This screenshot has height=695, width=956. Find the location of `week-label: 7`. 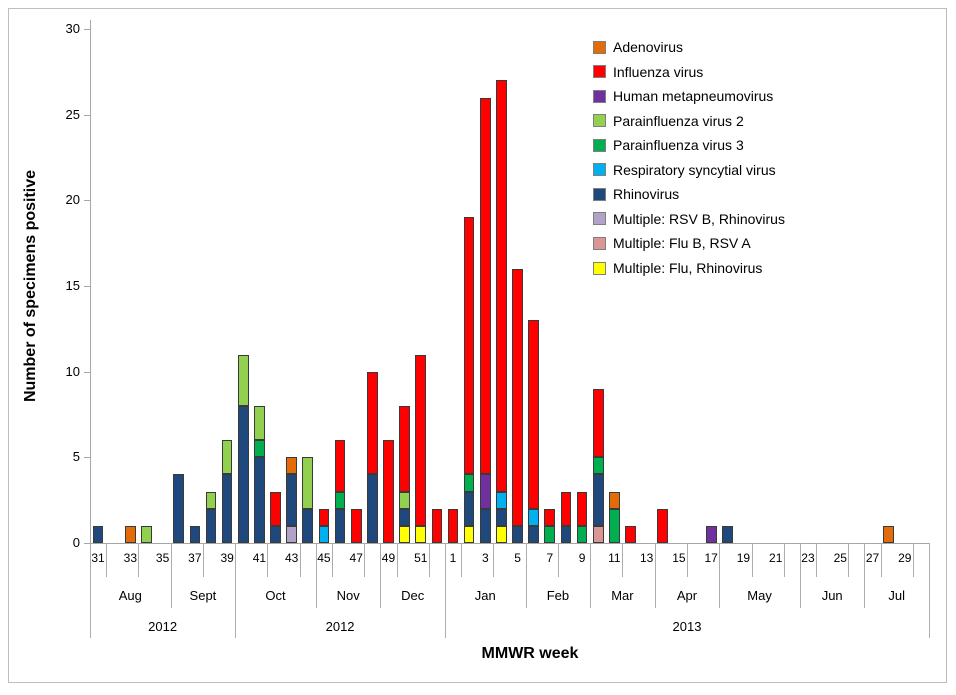

week-label: 7 is located at coordinates (550, 558).